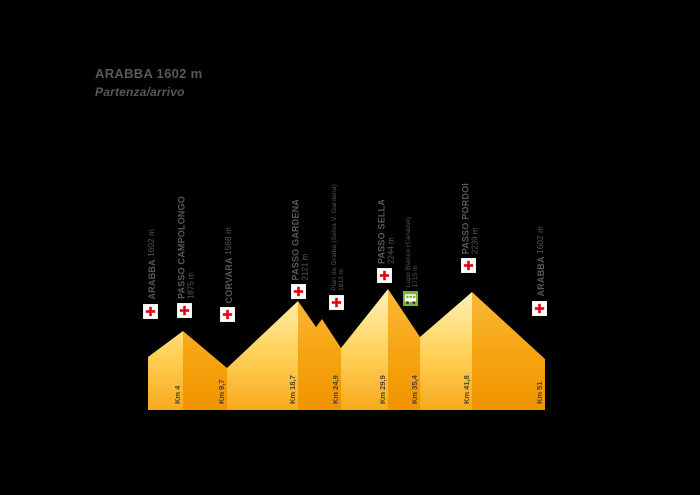 This screenshot has width=700, height=495. I want to click on waypoint-corvara: CORVARA 1568 m, so click(229, 291).